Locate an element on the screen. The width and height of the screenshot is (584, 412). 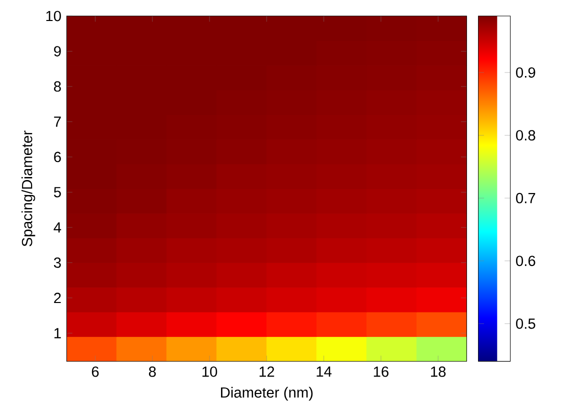
y-tick-label: 6 is located at coordinates (57, 157).